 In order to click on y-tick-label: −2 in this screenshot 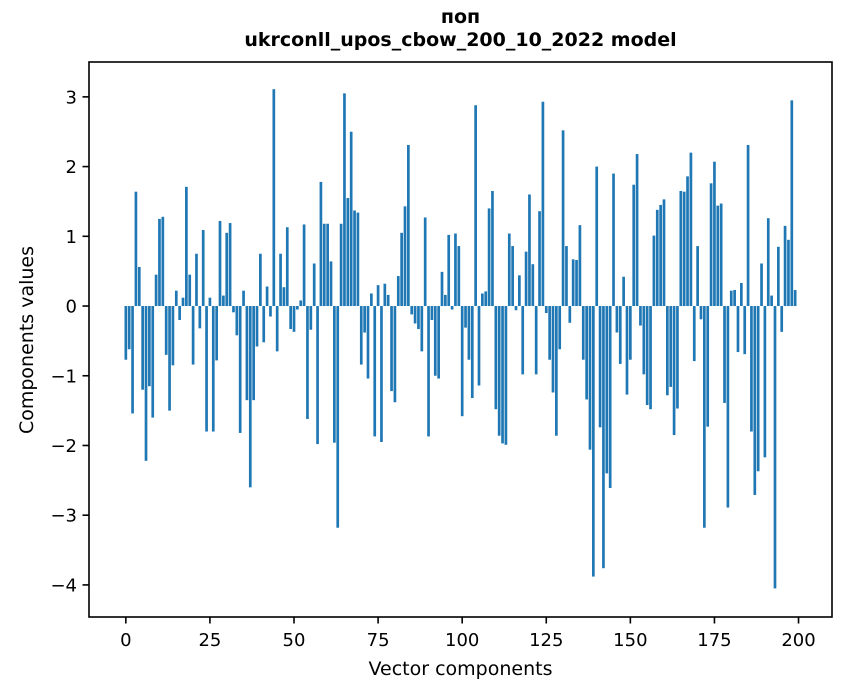, I will do `click(63, 446)`.